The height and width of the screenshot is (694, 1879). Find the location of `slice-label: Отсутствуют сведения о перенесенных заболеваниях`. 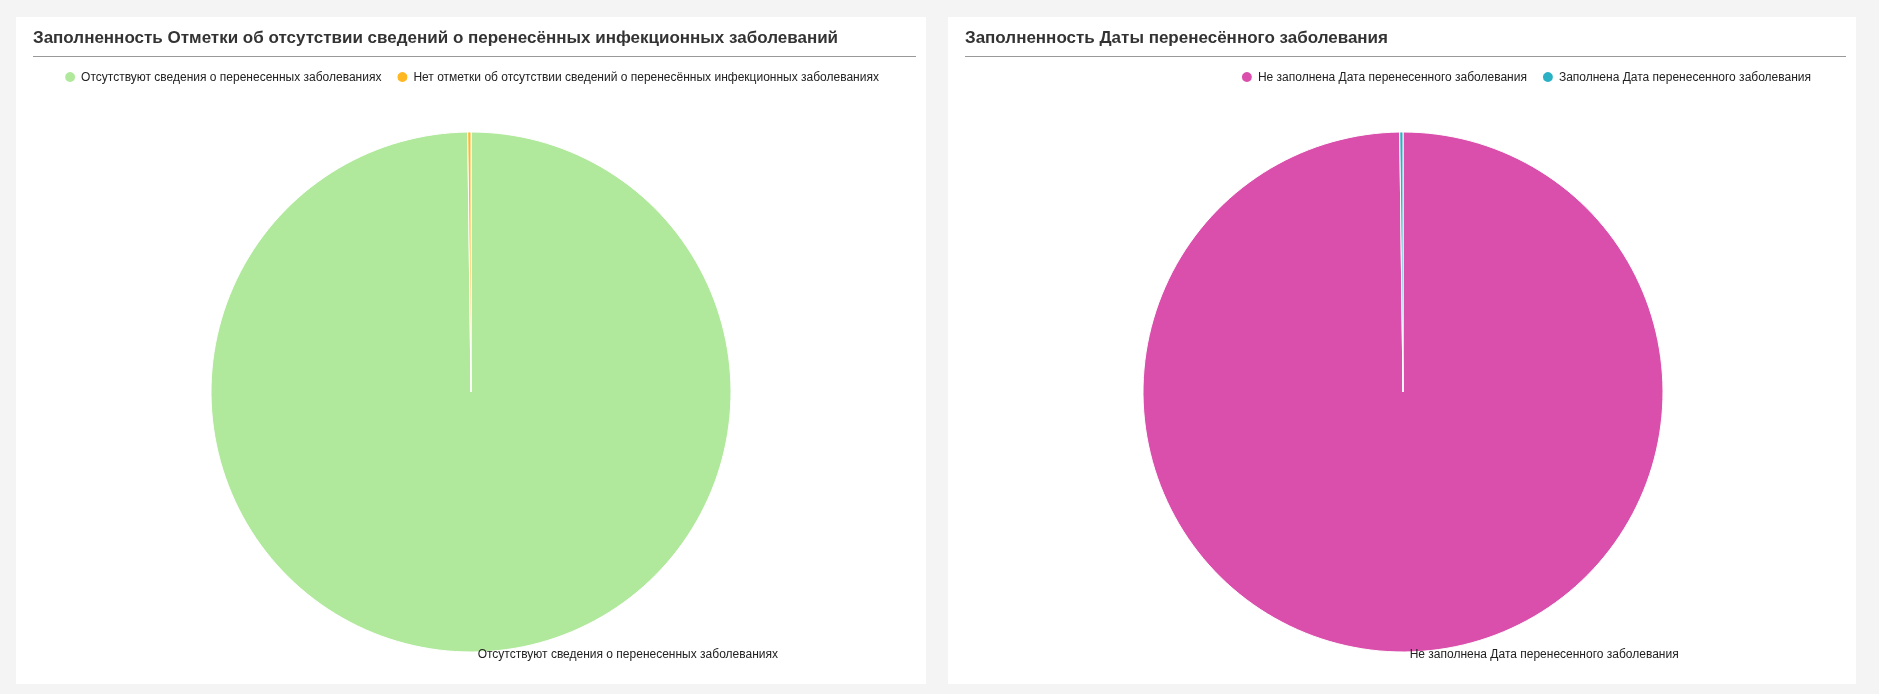

slice-label: Отсутствуют сведения о перенесенных заболеваниях is located at coordinates (627, 653).